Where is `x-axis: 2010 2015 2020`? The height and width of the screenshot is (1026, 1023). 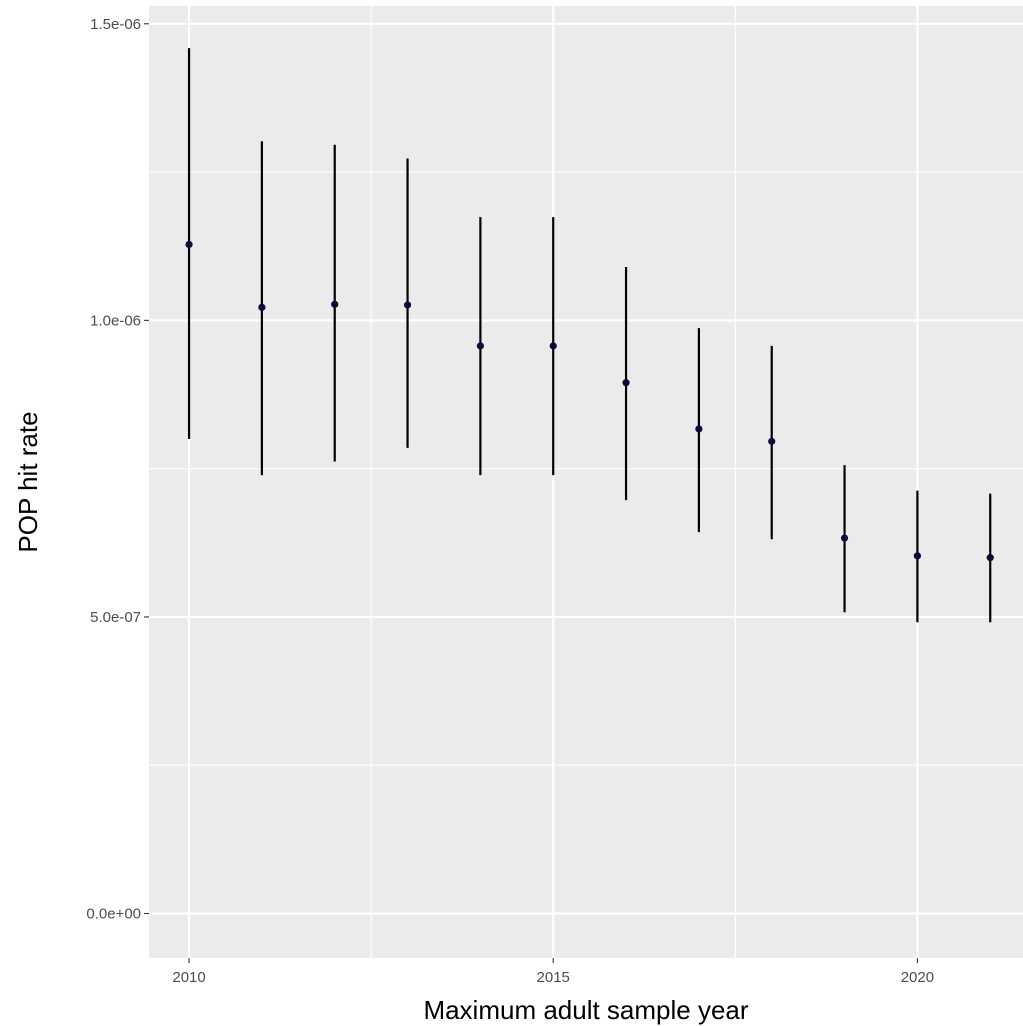
x-axis: 2010 2015 2020 is located at coordinates (553, 972).